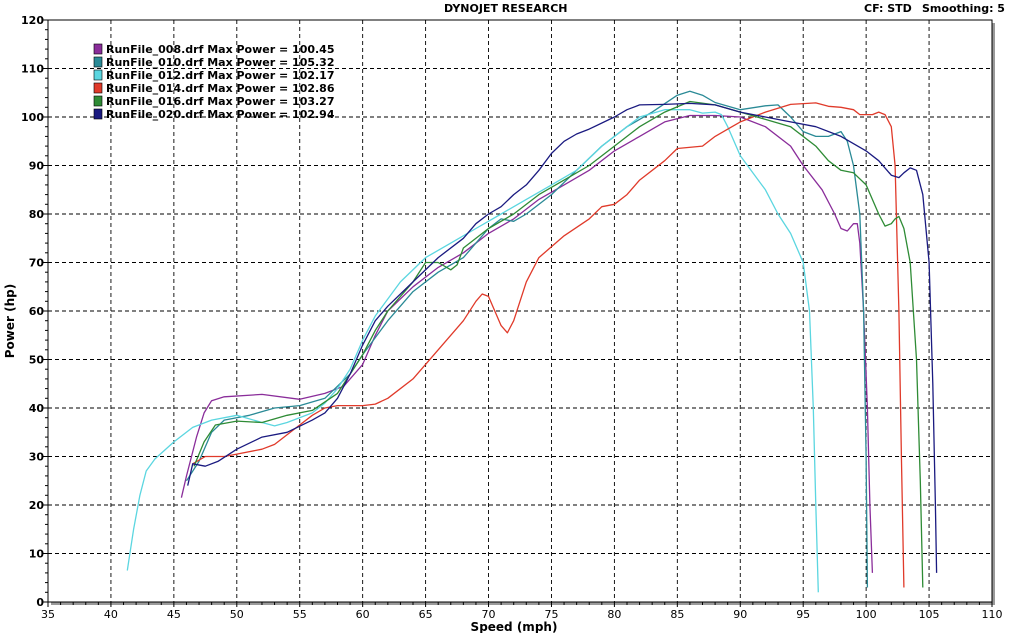 This screenshot has height=633, width=1015. What do you see at coordinates (300, 614) in the screenshot?
I see `x-tick-label: 55` at bounding box center [300, 614].